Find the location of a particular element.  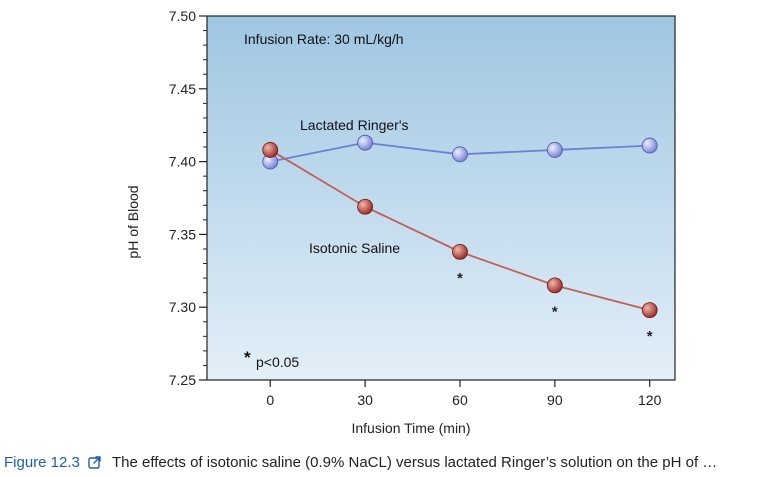

annotation-star: * is located at coordinates (247, 357).